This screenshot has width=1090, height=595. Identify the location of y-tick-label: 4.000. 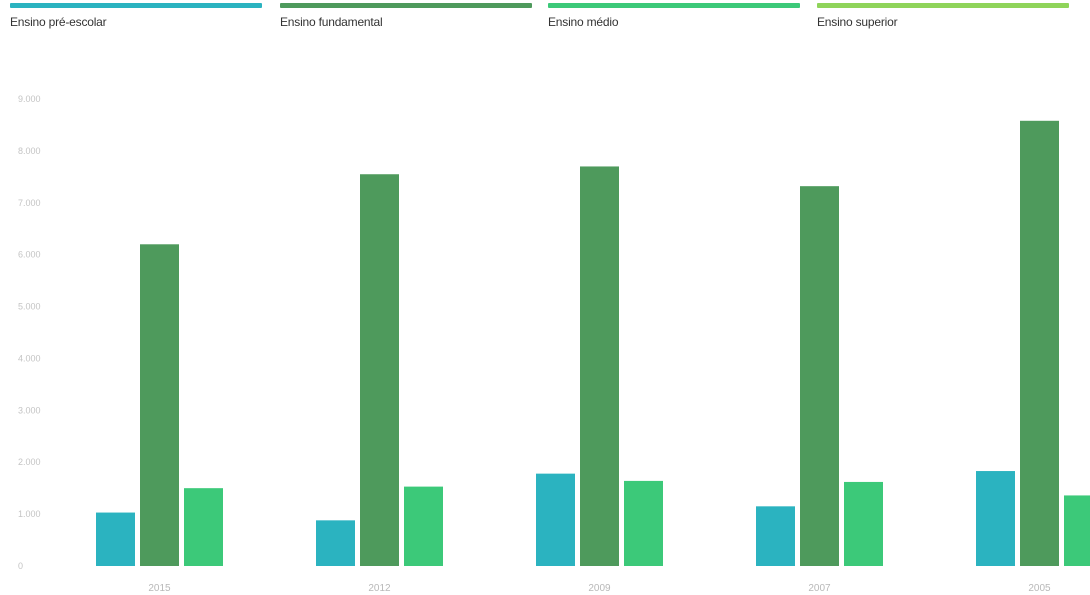
(29, 358).